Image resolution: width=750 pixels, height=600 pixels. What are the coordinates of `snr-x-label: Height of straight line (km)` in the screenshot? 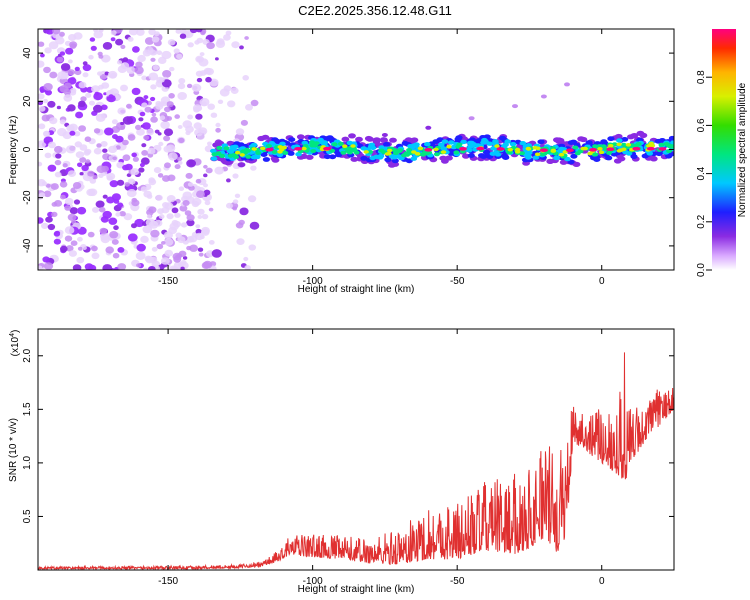 It's located at (356, 589).